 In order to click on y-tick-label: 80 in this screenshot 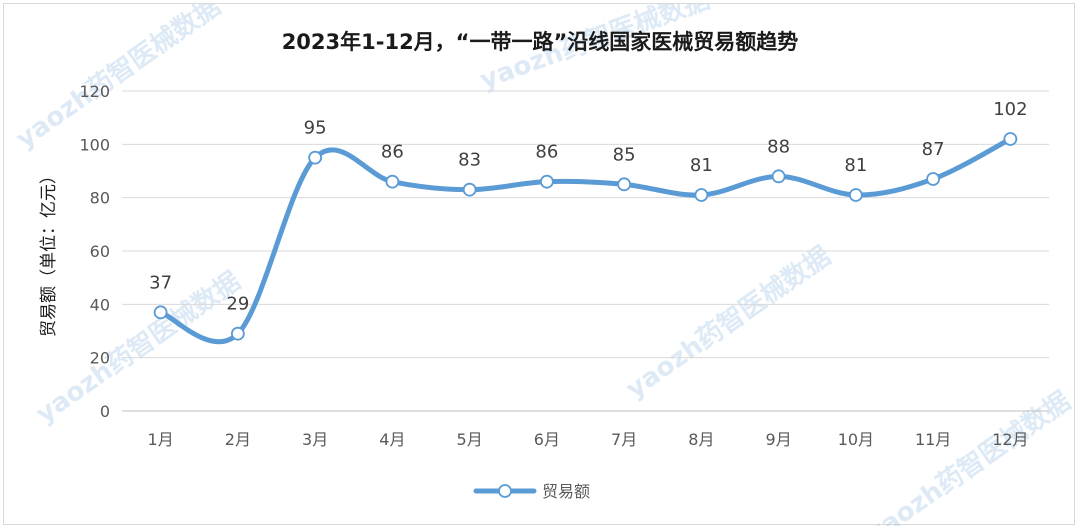, I will do `click(100, 198)`.